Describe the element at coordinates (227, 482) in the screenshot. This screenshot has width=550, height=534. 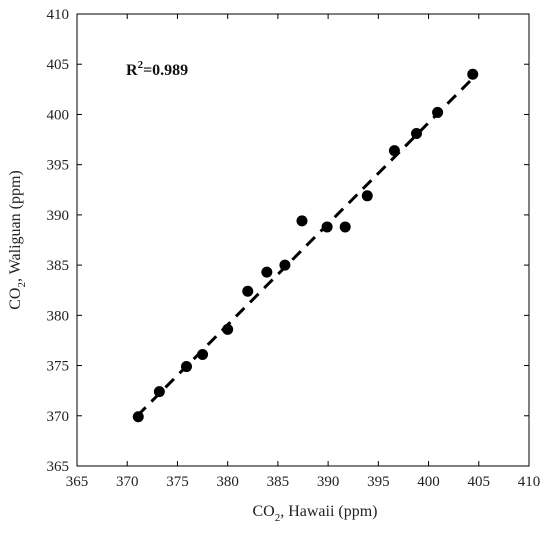
I see `x-tick-label: 380` at that location.